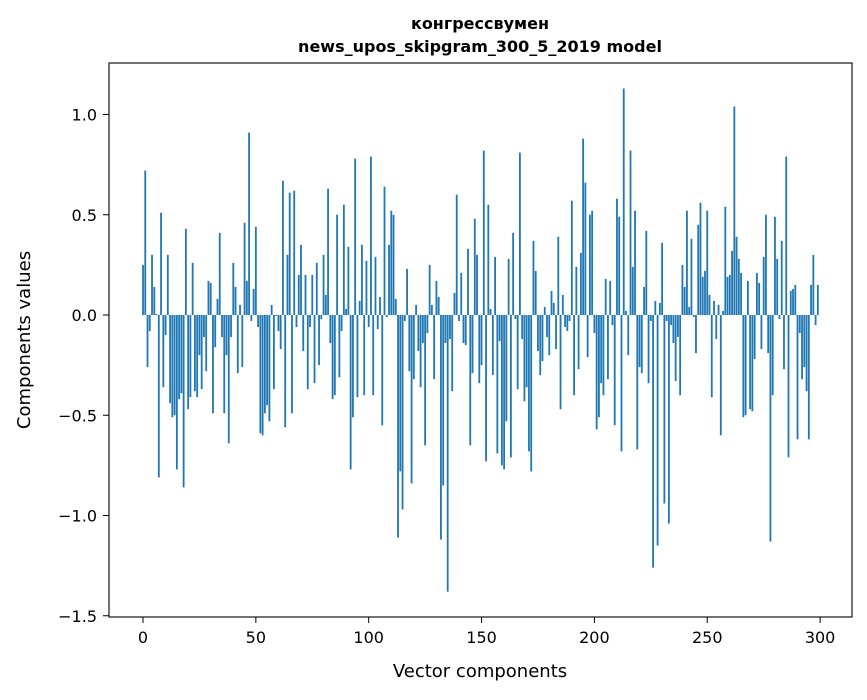 Image resolution: width=867 pixels, height=700 pixels. I want to click on x-axis-label: Vector components, so click(480, 671).